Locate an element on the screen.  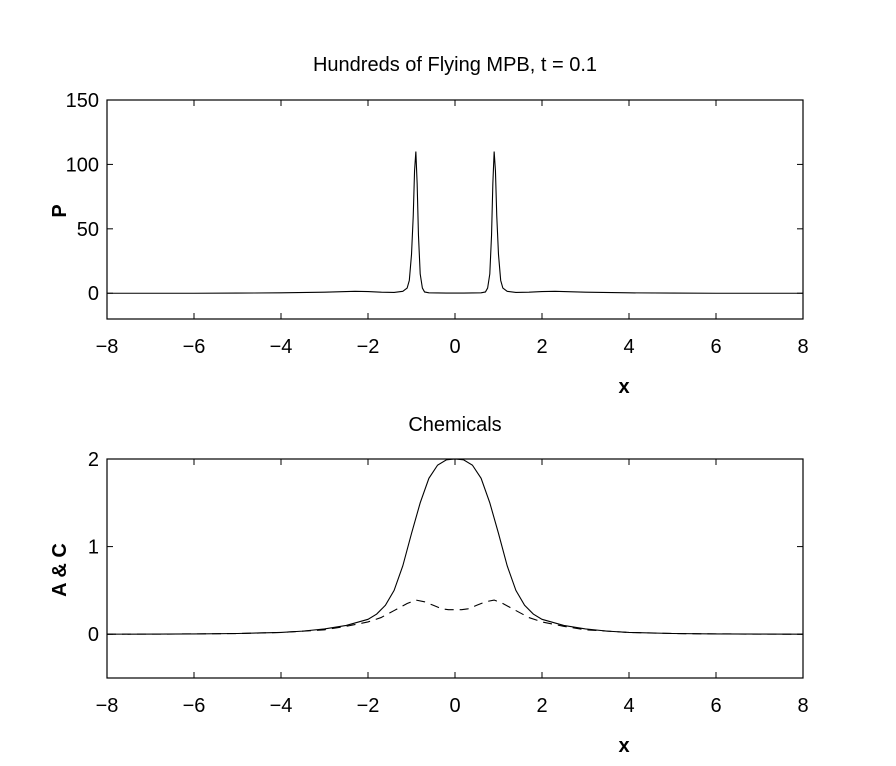
top-plot-series is located at coordinates (455, 222).